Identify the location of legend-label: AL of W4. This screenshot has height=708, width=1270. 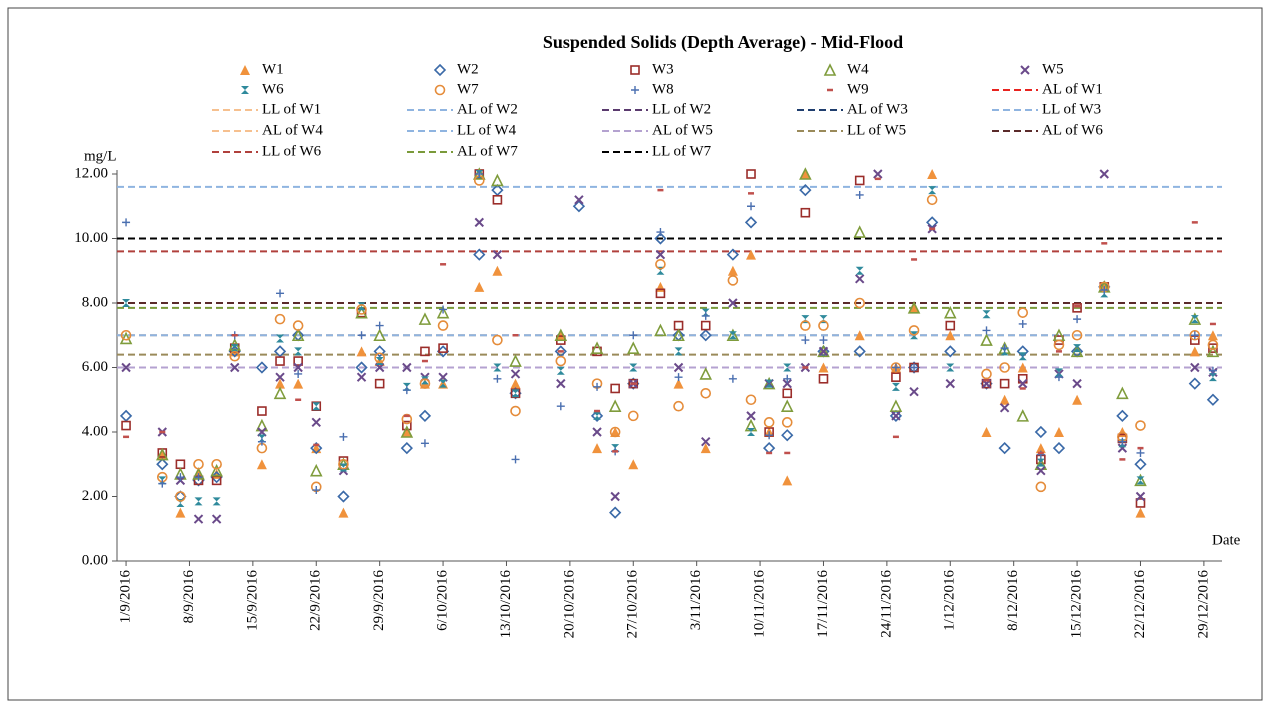
(292, 130).